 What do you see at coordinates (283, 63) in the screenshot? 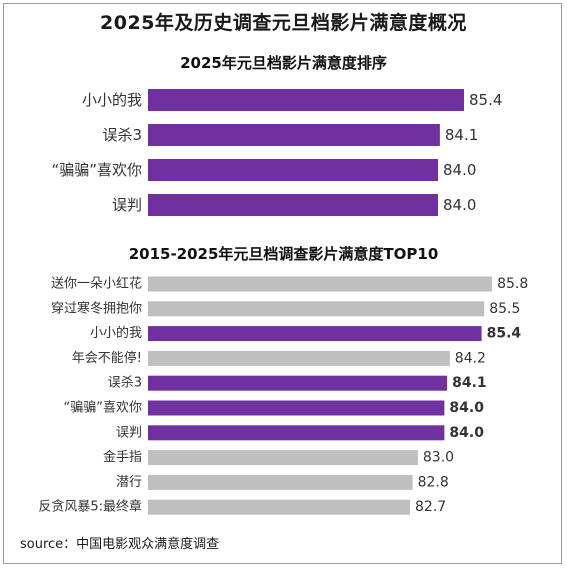
I see `chart1-title: 2025年元旦档影片满意度排序` at bounding box center [283, 63].